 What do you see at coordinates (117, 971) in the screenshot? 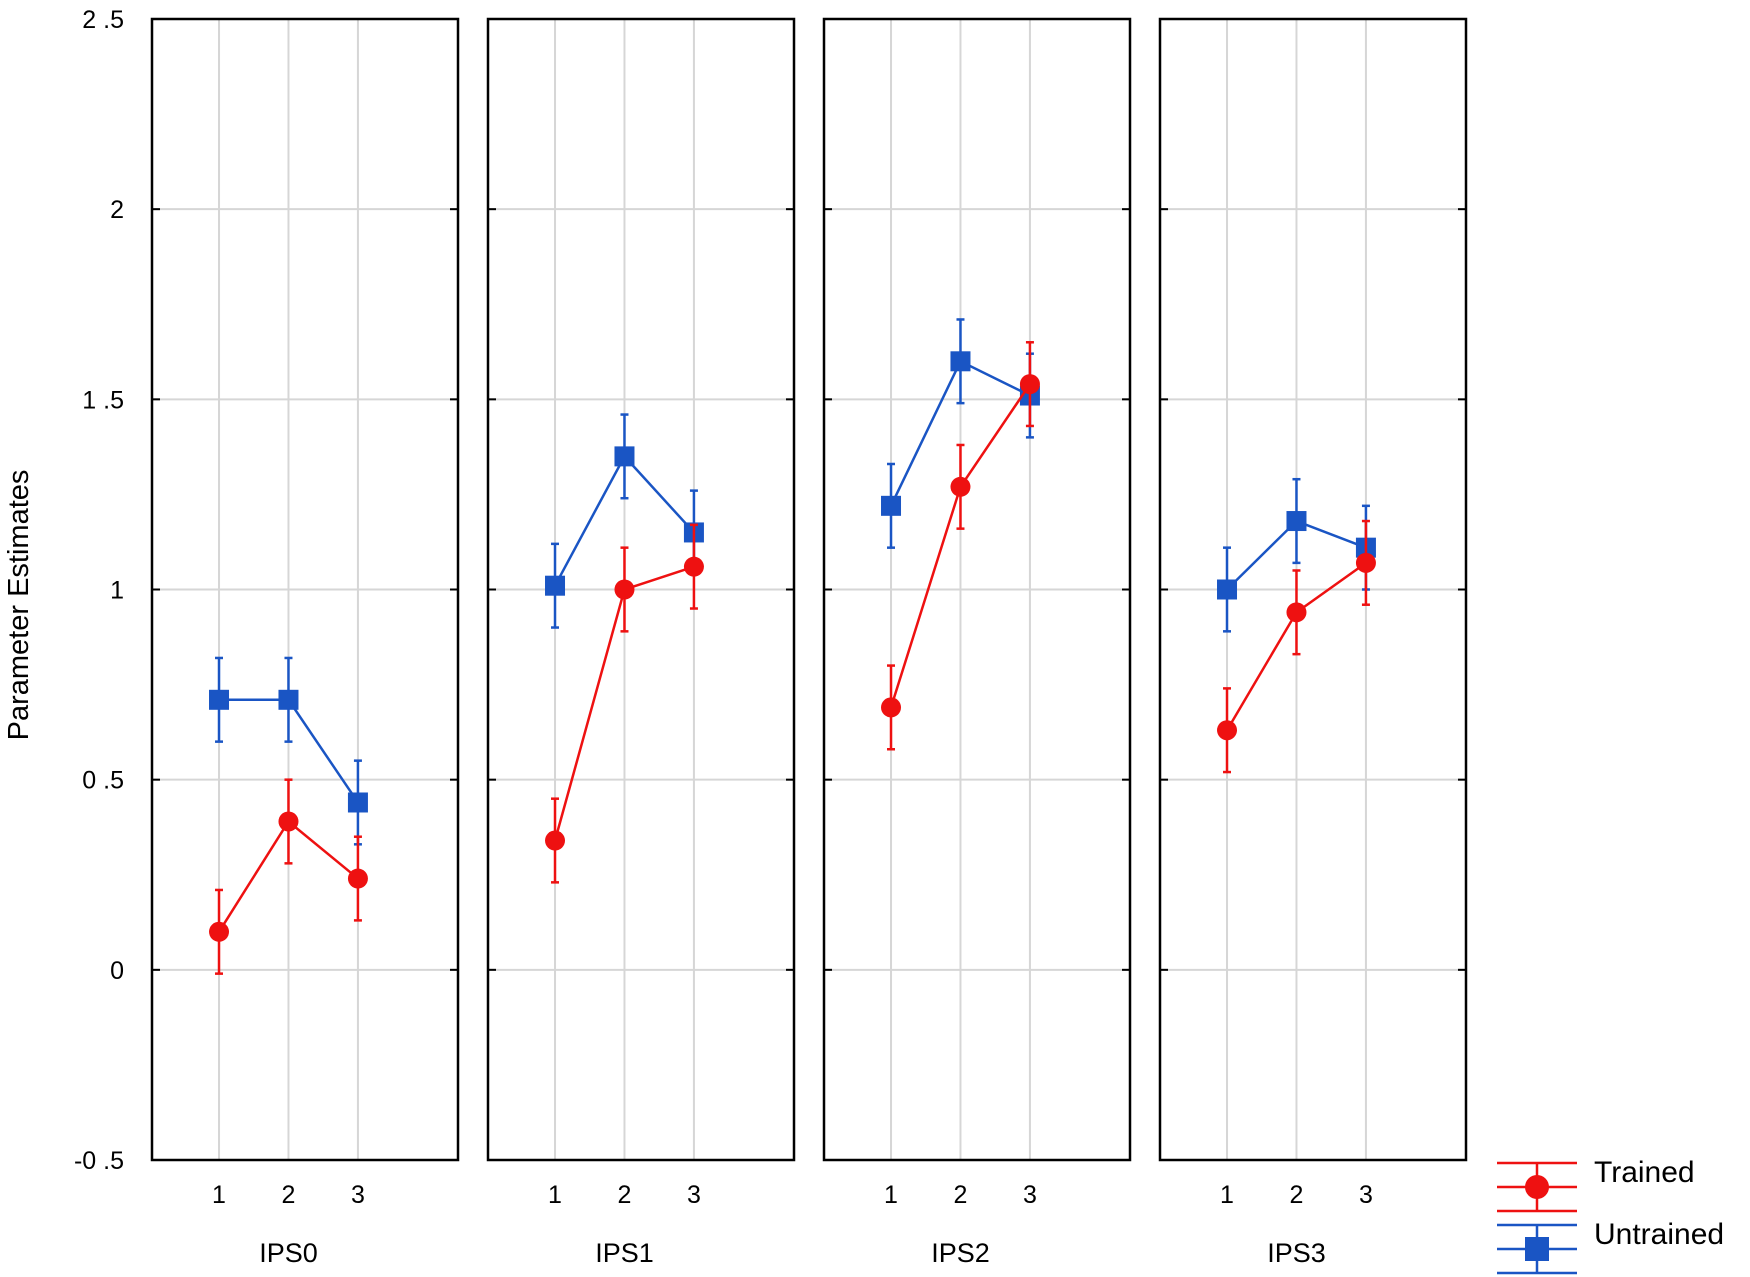
I see `y-tick-label: 0` at bounding box center [117, 971].